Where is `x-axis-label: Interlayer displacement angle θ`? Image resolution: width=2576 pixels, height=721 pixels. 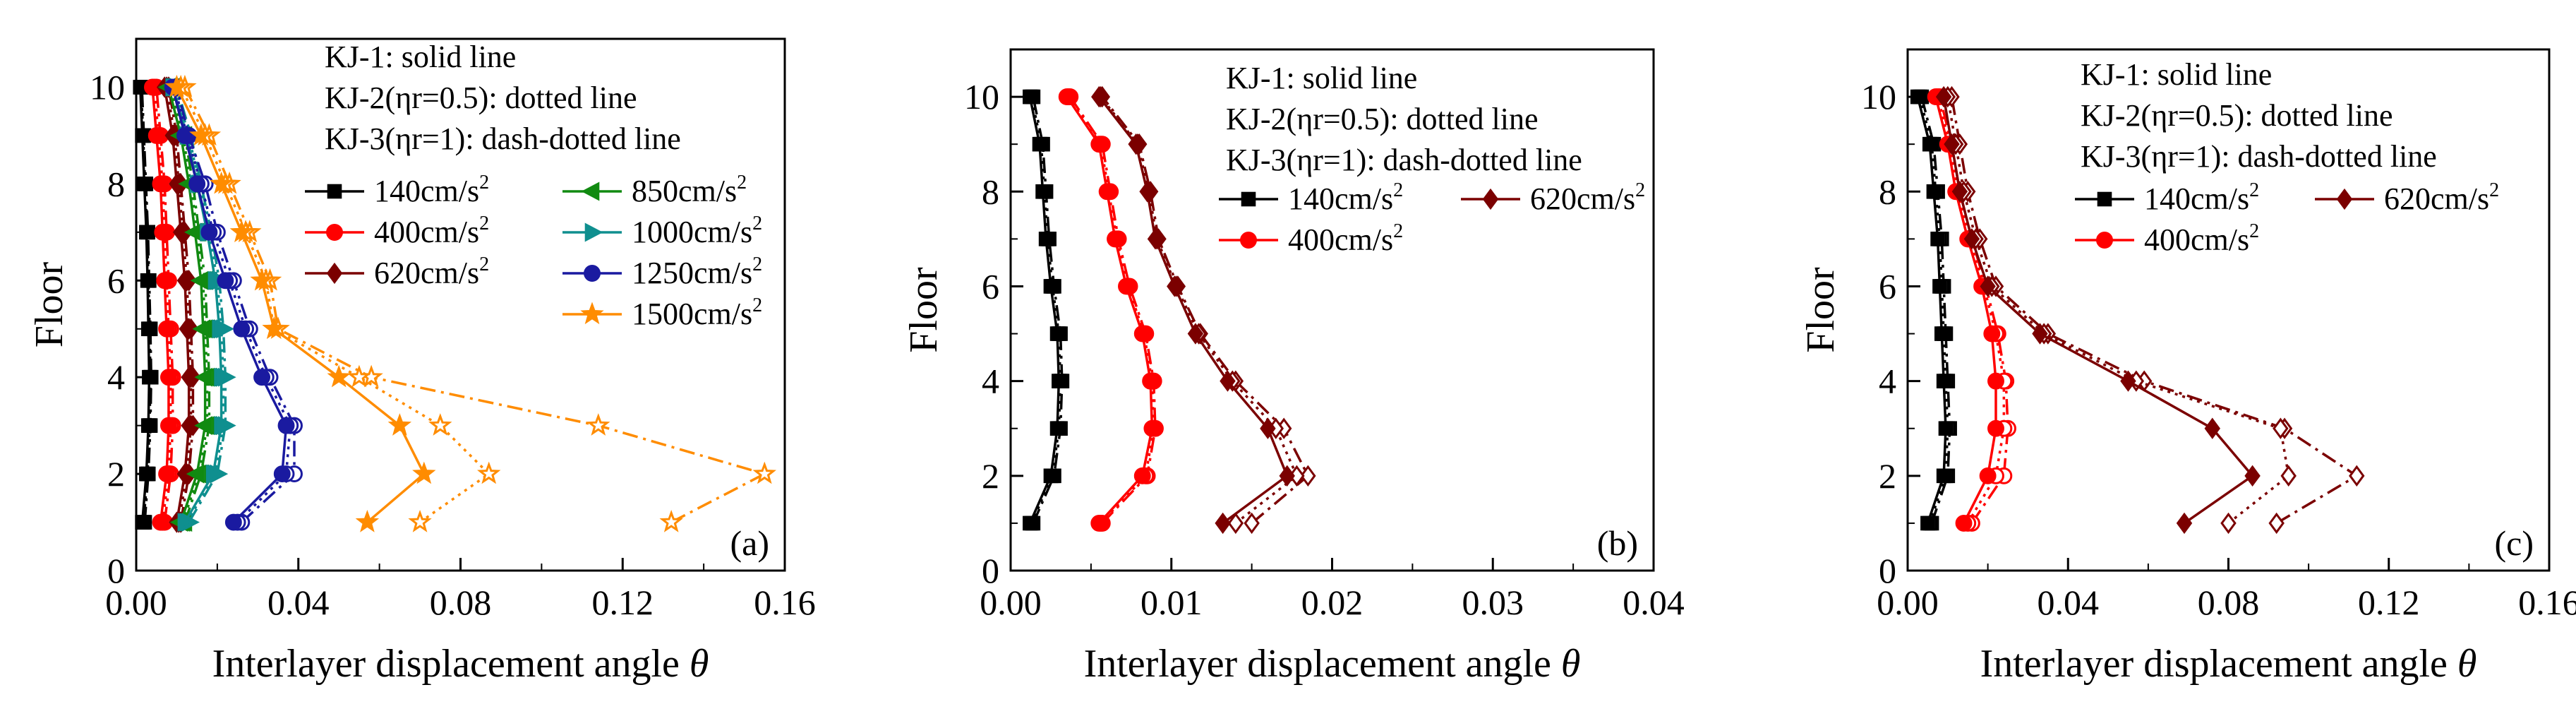
x-axis-label: Interlayer displacement angle θ is located at coordinates (460, 664).